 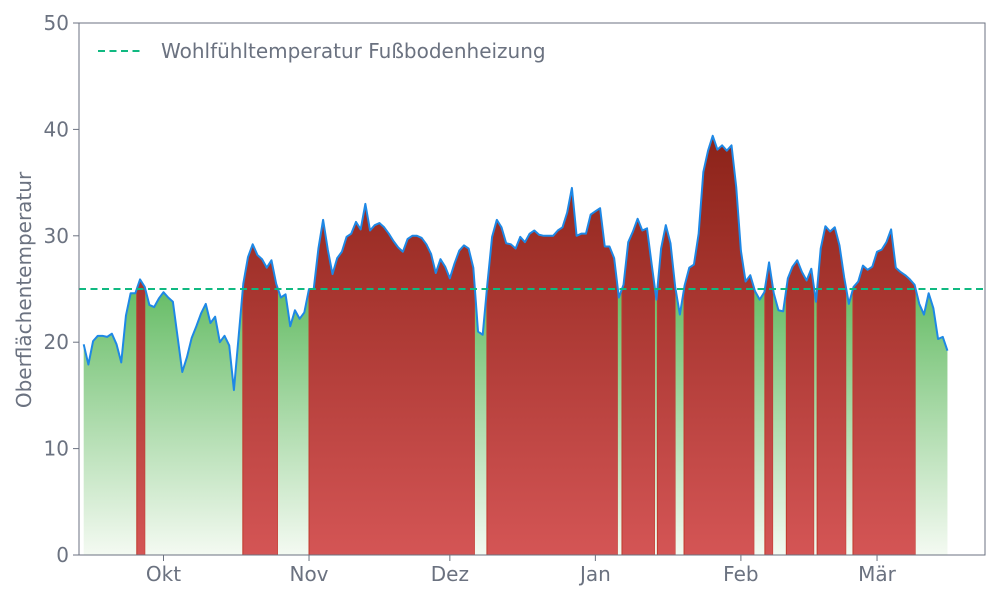 I want to click on y-tick-label: 0, so click(x=62, y=555).